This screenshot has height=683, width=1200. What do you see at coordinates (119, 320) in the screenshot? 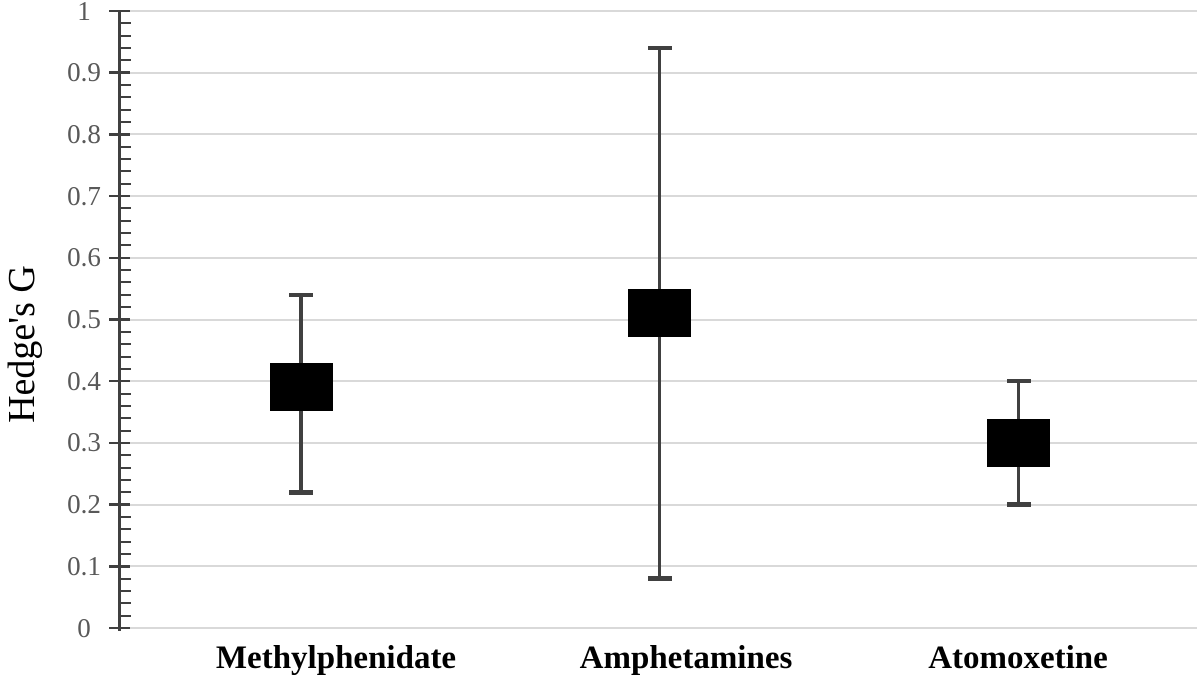
I see `y-axis-line` at bounding box center [119, 320].